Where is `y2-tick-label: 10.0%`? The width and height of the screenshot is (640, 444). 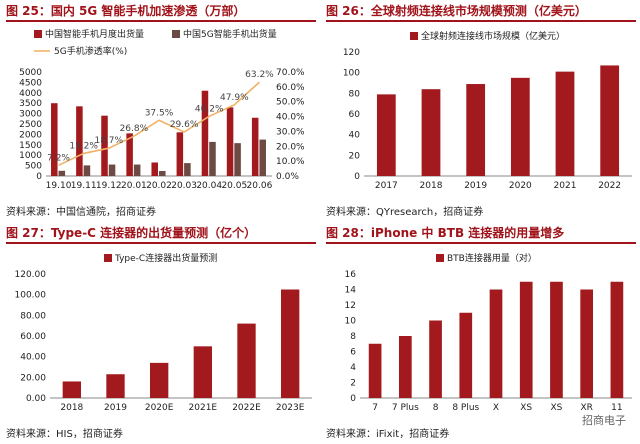 y2-tick-label: 10.0% is located at coordinates (290, 162).